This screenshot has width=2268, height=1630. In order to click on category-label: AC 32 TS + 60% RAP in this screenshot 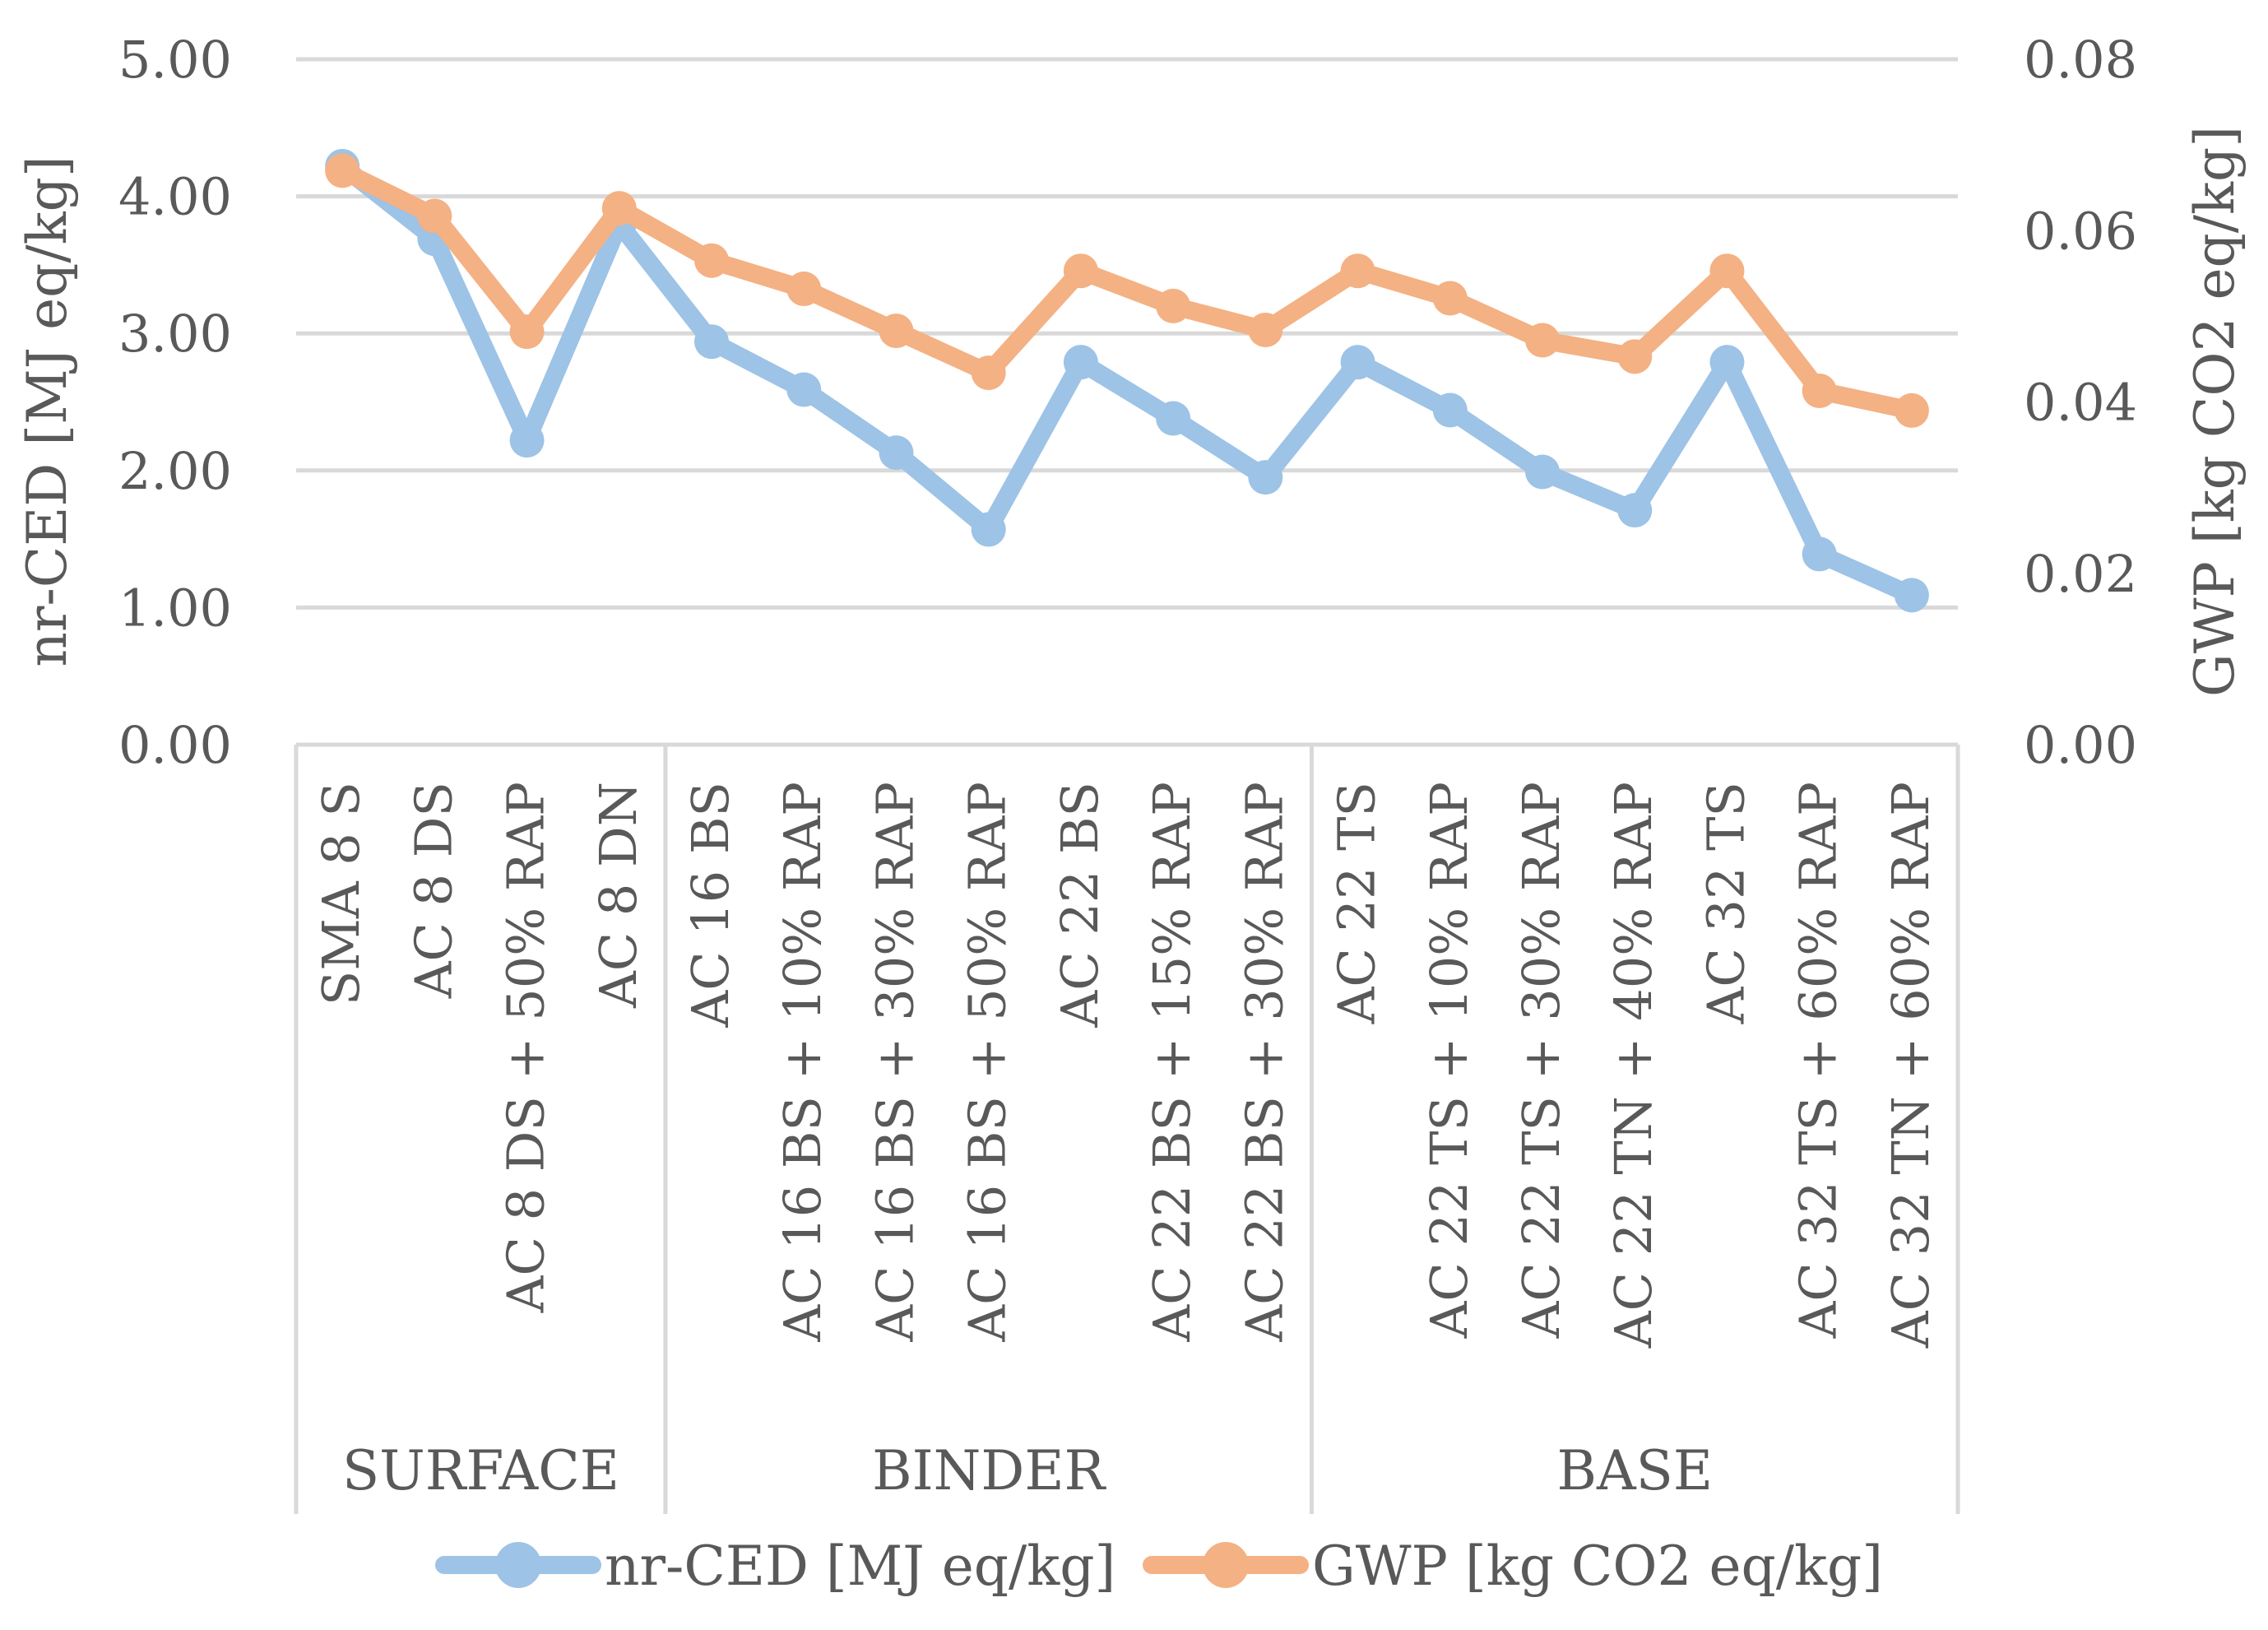, I will do `click(1818, 1060)`.